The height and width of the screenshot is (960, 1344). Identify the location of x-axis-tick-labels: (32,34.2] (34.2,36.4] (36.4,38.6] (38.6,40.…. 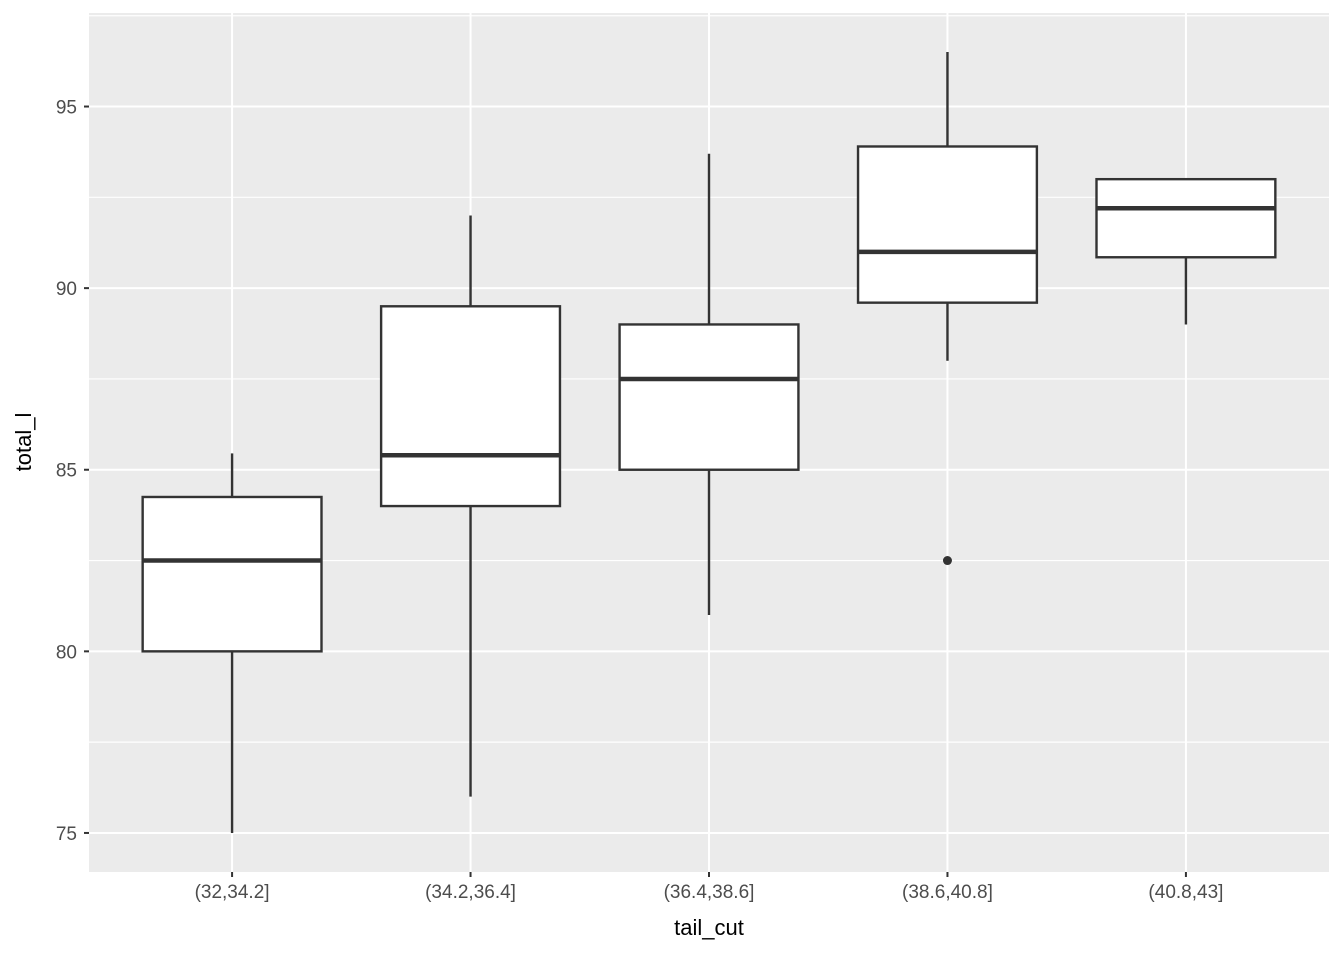
(709, 892).